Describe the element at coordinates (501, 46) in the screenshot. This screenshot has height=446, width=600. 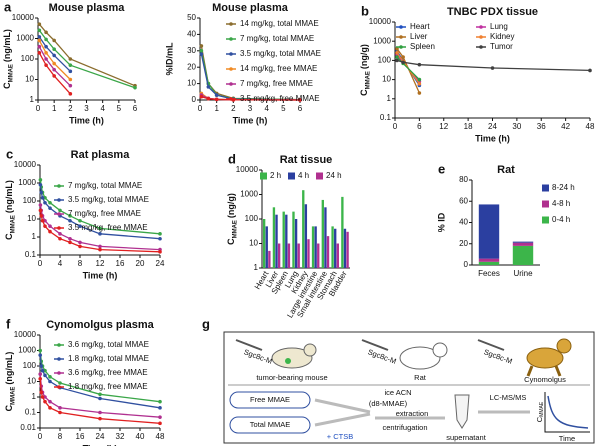
I see `legend-label: Tumor` at that location.